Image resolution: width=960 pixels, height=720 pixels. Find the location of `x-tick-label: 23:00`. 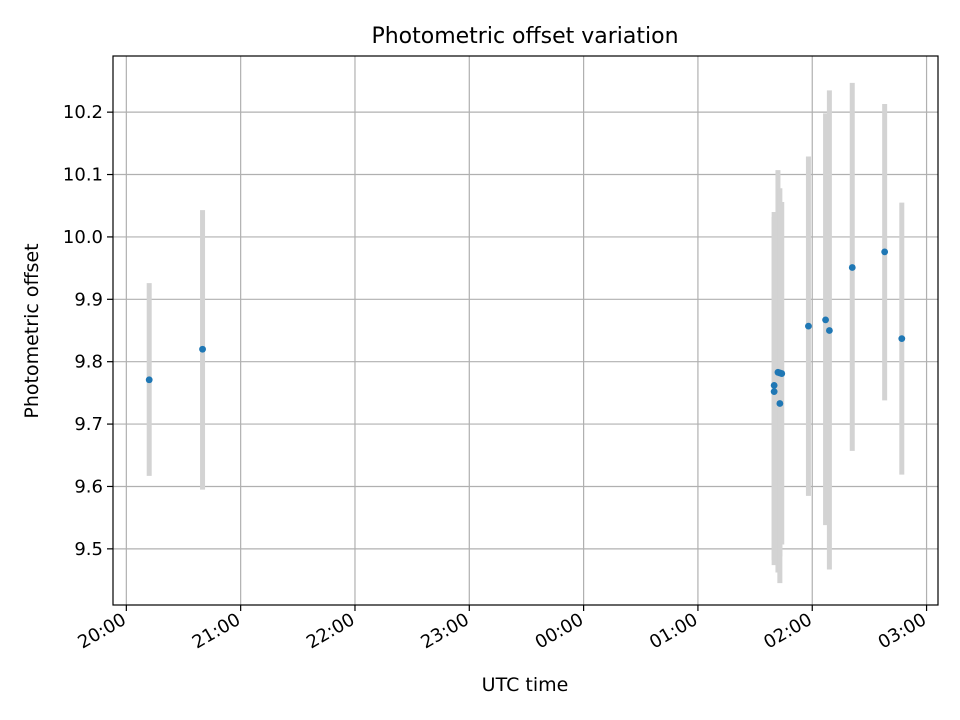

x-tick-label: 23:00 is located at coordinates (444, 631).